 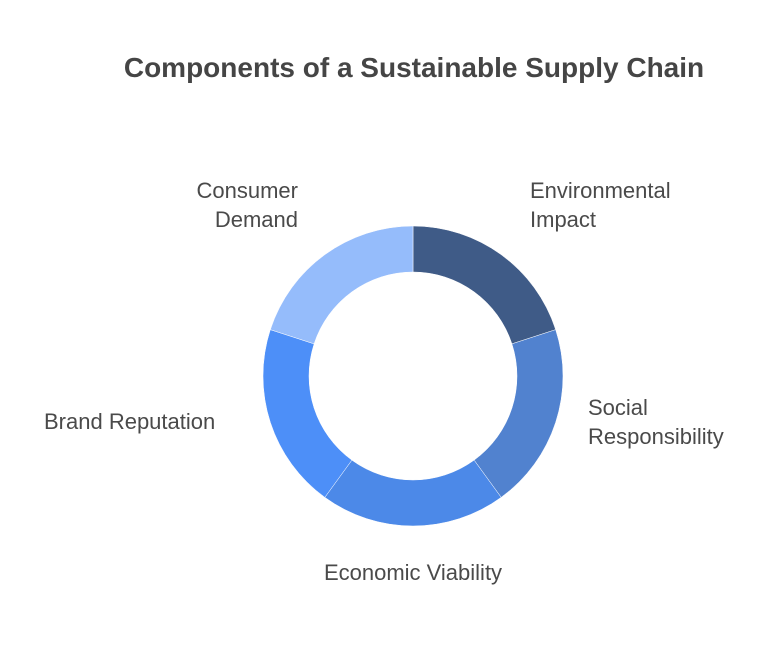 What do you see at coordinates (307, 413) in the screenshot?
I see `segment-brand-reputation` at bounding box center [307, 413].